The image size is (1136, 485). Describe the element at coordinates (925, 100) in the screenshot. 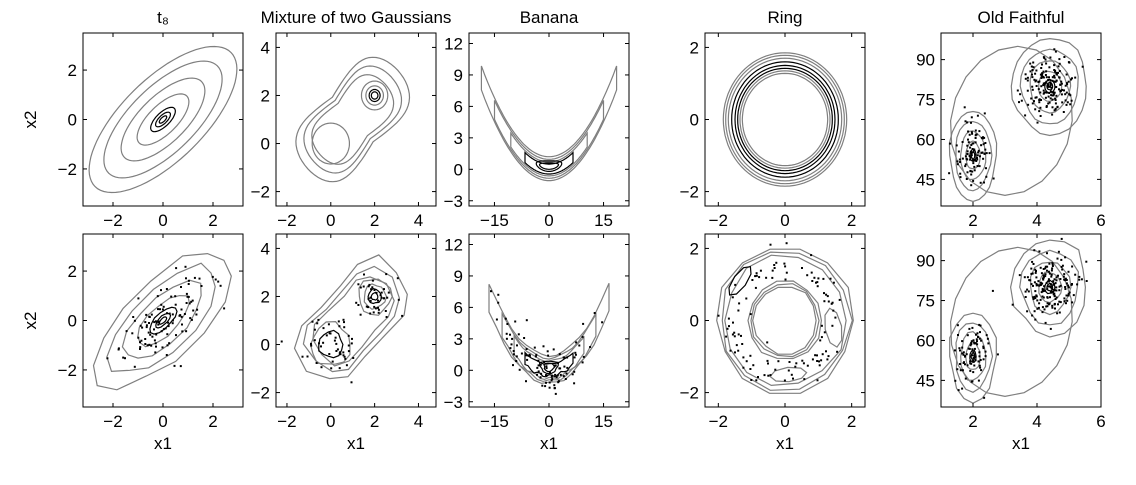

I see `y-tick-label: 75` at that location.